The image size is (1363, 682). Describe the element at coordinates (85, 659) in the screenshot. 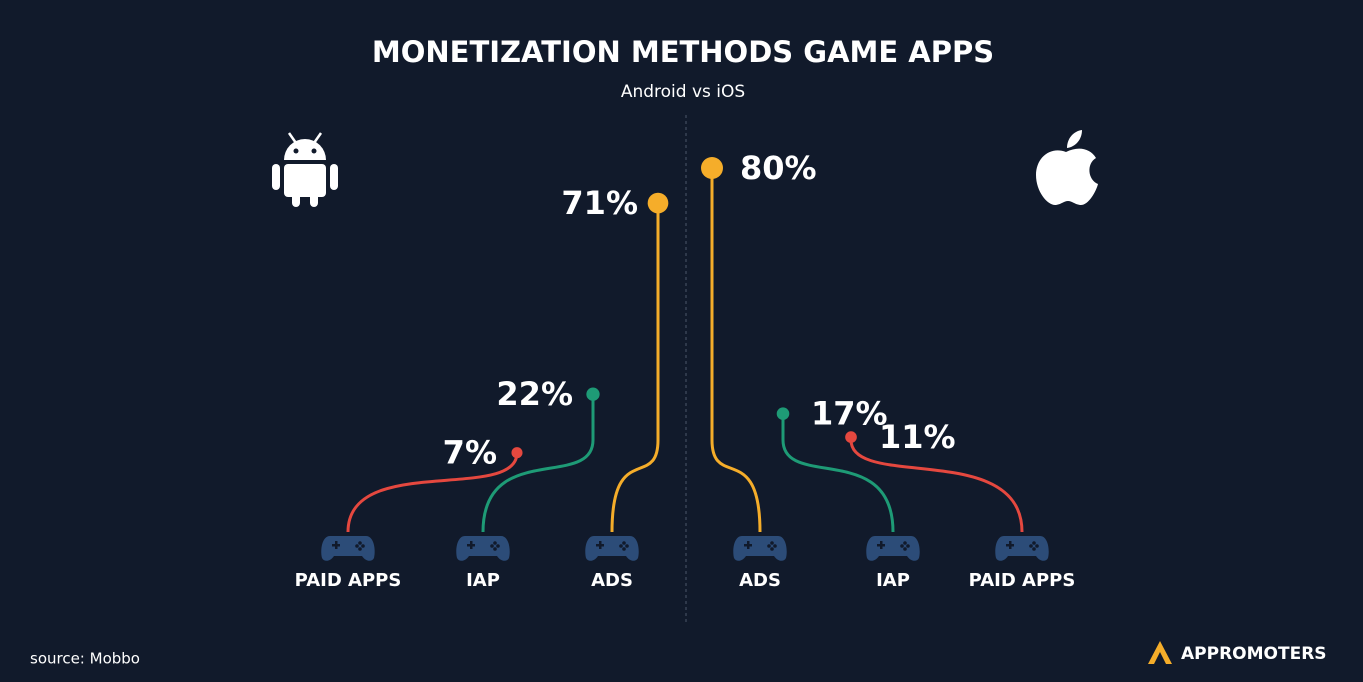

I see `source: source: Mobbo` at that location.